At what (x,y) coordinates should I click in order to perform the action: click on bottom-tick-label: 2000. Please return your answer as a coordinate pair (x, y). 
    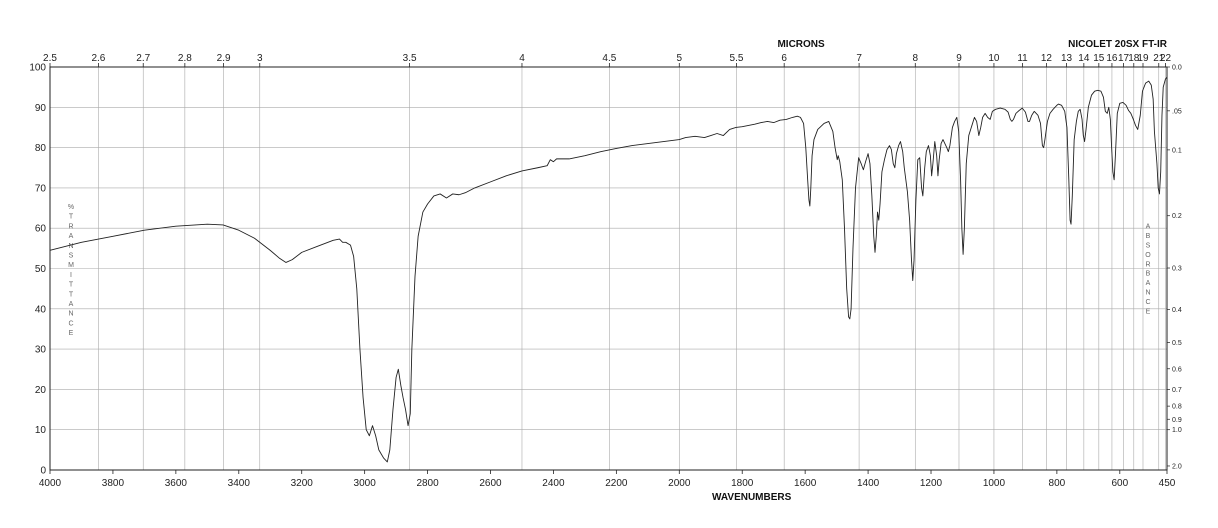
    Looking at the image, I should click on (679, 483).